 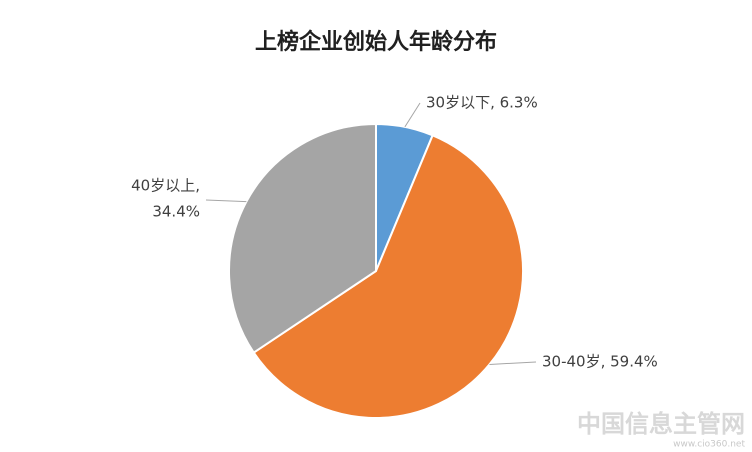 What do you see at coordinates (661, 424) in the screenshot?
I see `watermark-logo: 中国信息主管网` at bounding box center [661, 424].